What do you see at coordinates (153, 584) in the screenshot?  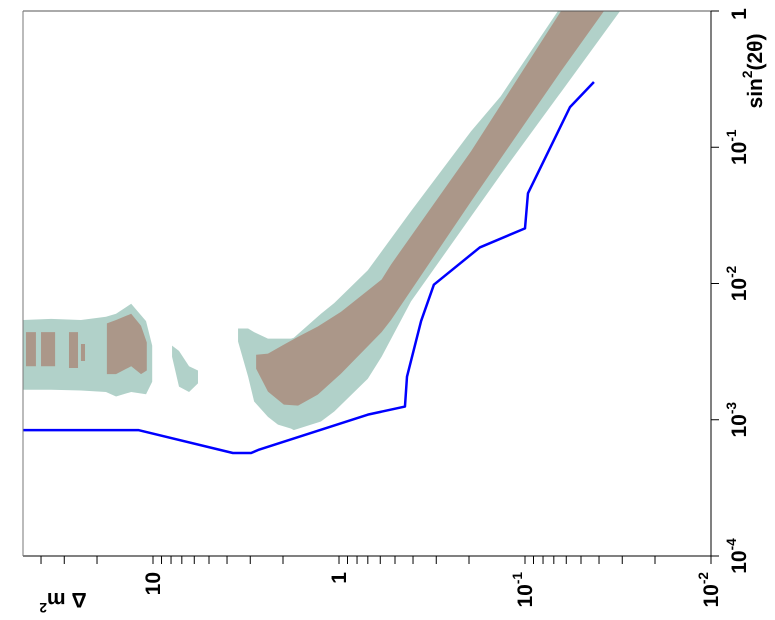 I see `x-tick-label: 10` at bounding box center [153, 584].